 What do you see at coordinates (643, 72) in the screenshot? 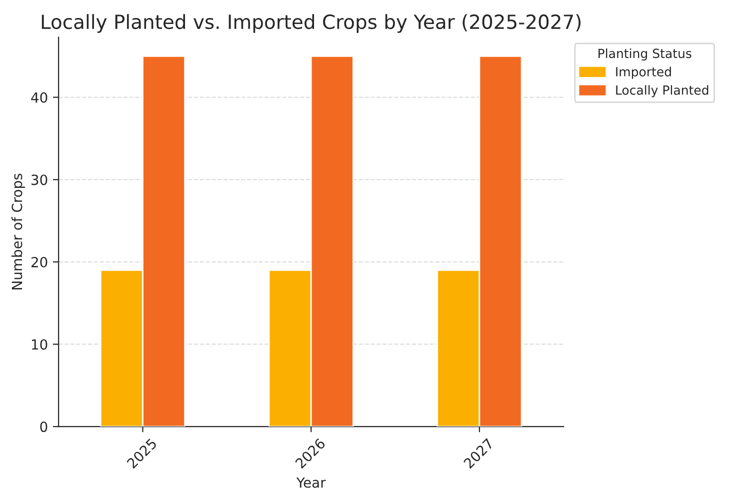
I see `legend-label: Imported` at bounding box center [643, 72].